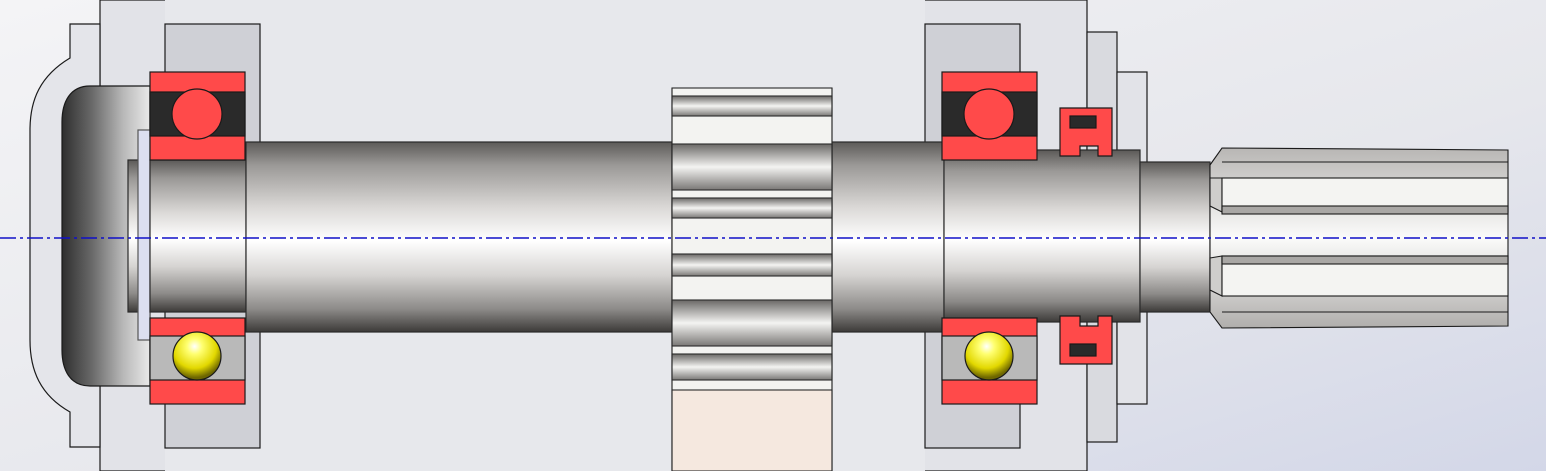 The image size is (1546, 471). I want to click on spur-gear, so click(752, 279).